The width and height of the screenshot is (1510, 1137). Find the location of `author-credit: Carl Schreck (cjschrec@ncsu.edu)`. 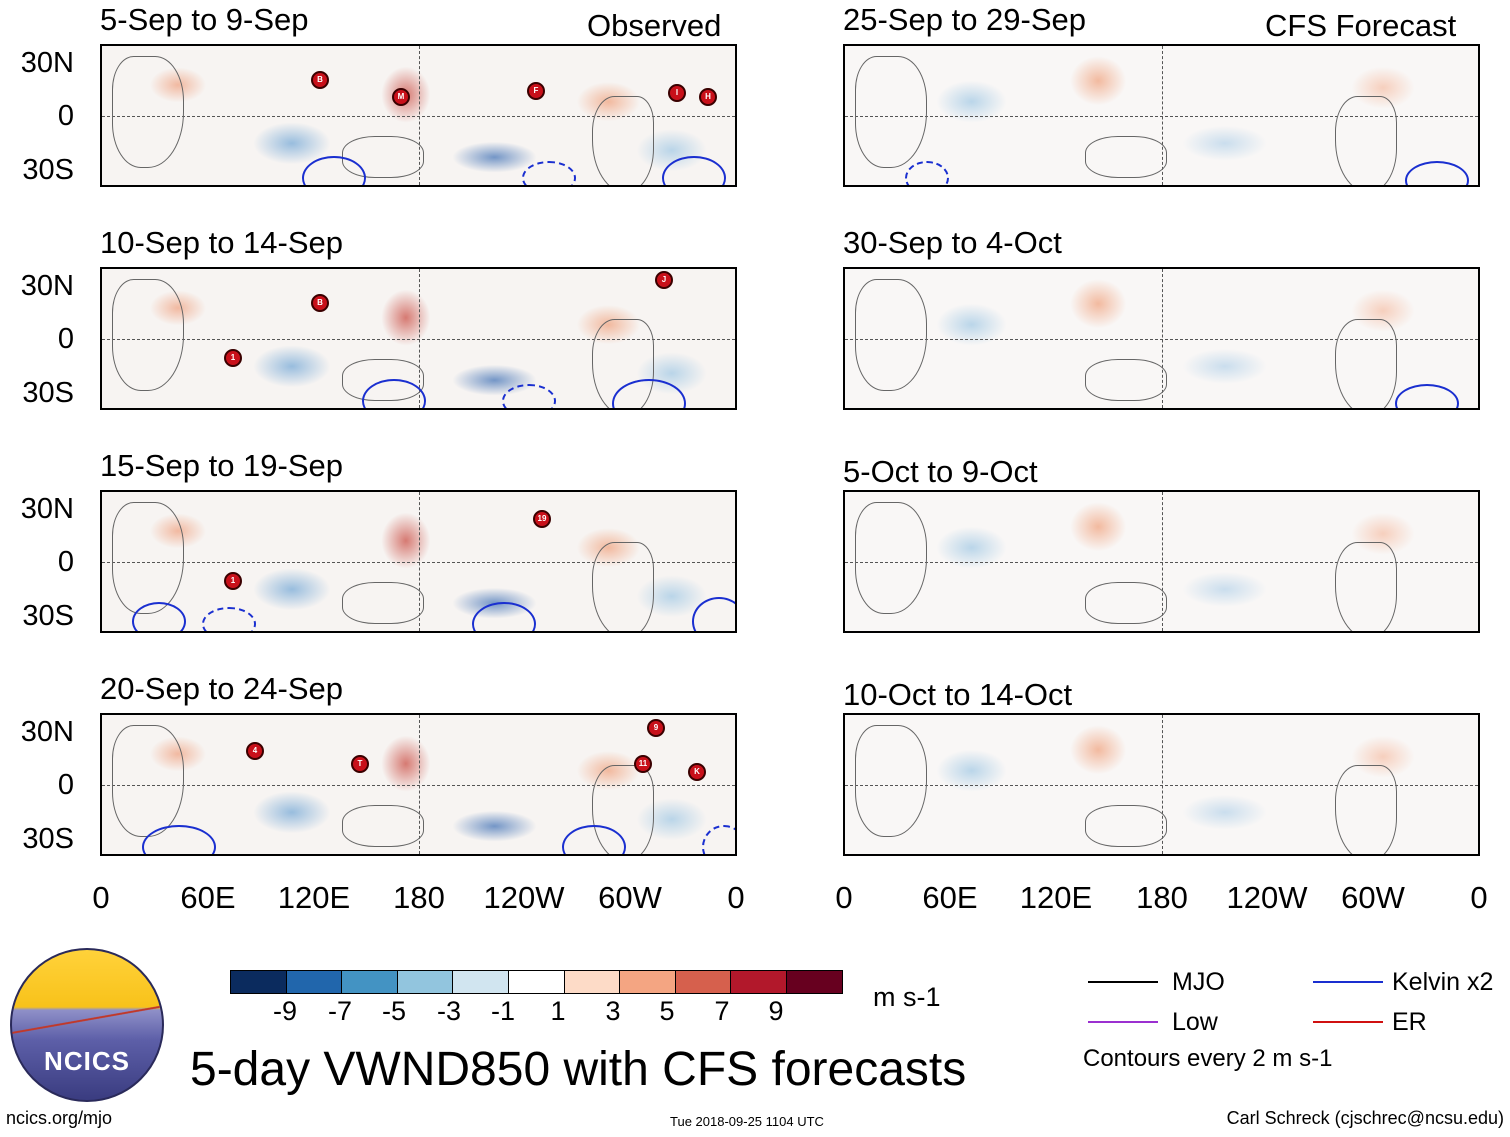

author-credit: Carl Schreck (cjschrec@ncsu.edu) is located at coordinates (1365, 1118).